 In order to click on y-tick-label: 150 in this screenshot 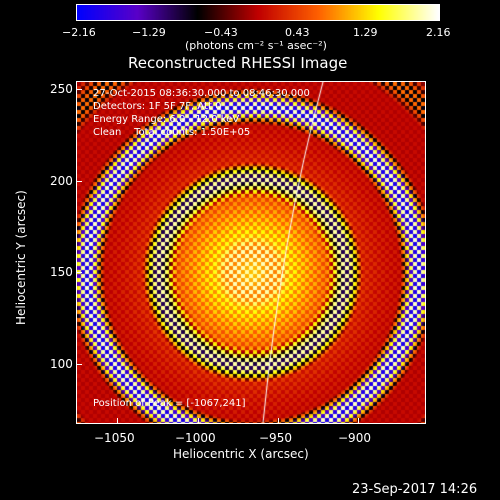, I will do `click(61, 272)`.